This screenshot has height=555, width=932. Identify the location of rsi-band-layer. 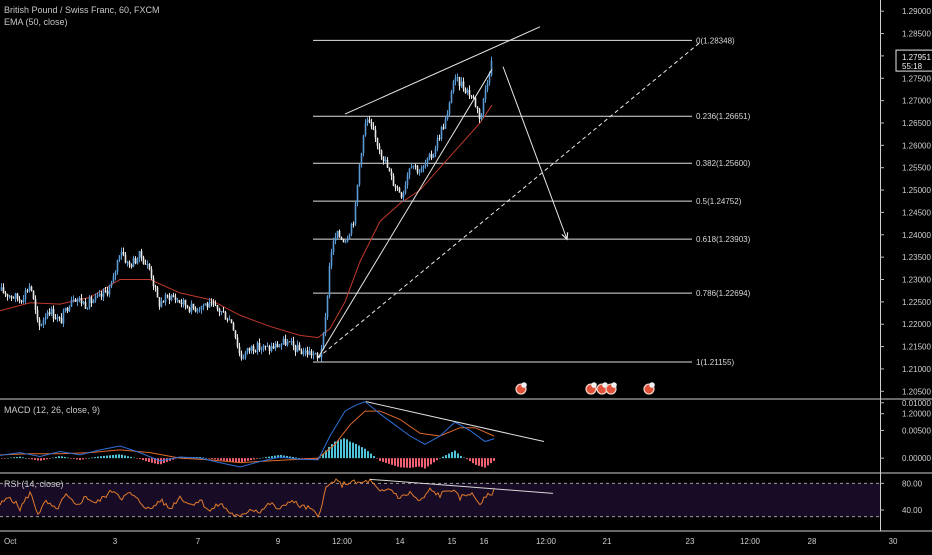
(440, 500).